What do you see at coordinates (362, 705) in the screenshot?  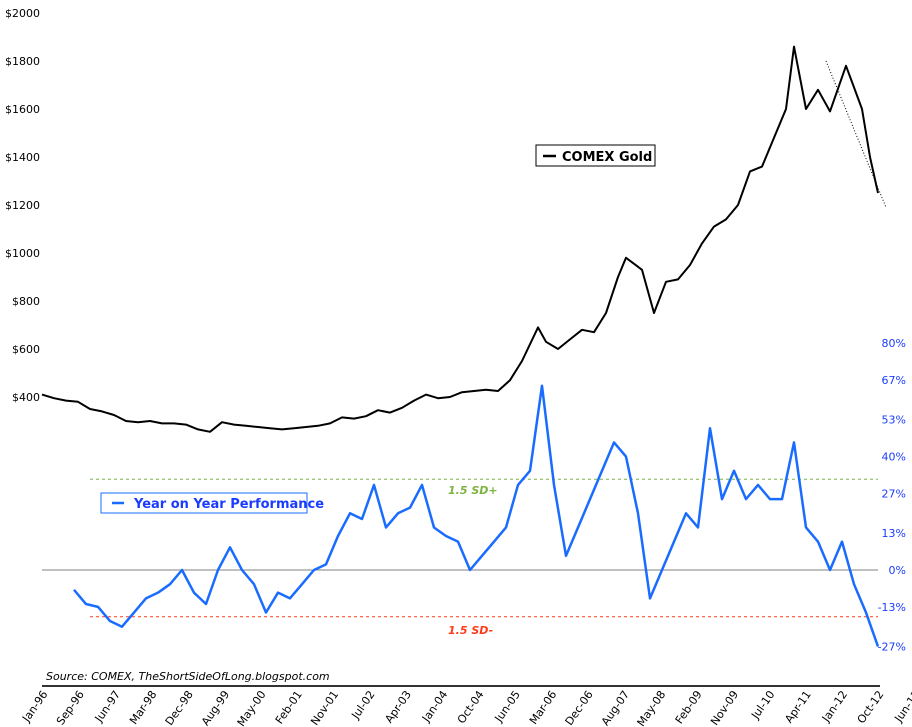 I see `x-tick-label: Jul-02` at bounding box center [362, 705].